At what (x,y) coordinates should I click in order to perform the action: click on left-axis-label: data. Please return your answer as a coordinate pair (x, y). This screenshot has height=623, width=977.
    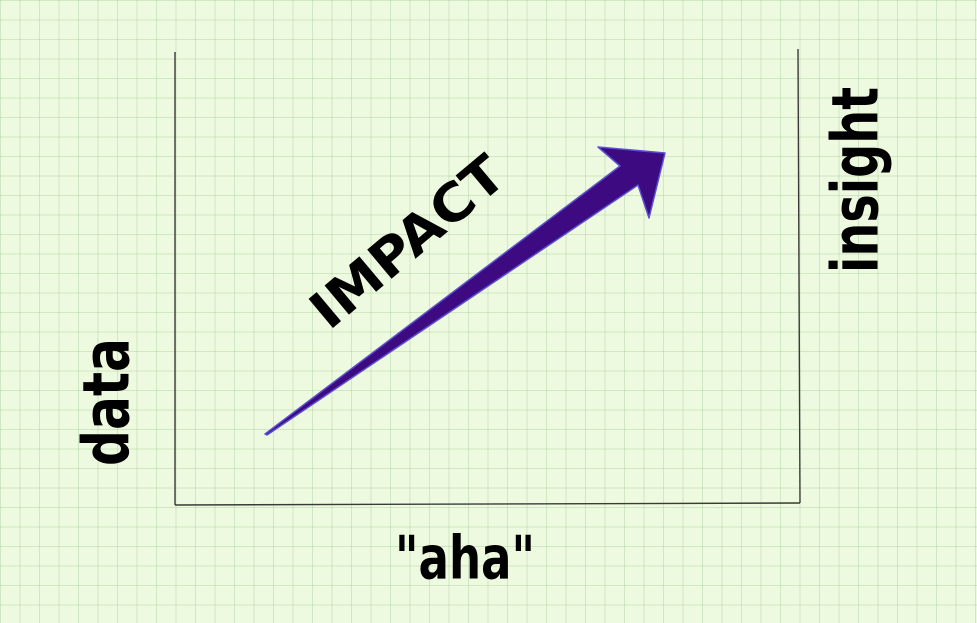
    Looking at the image, I should click on (108, 402).